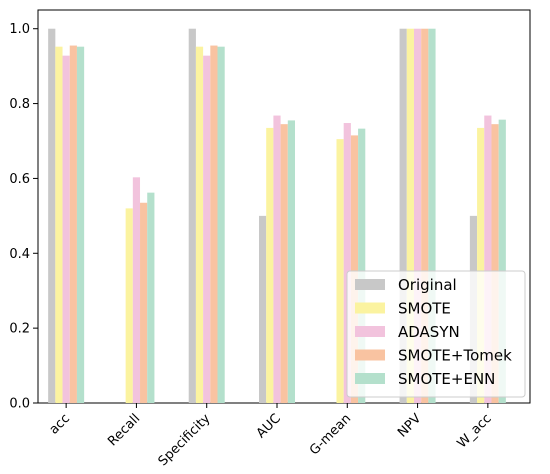 Image resolution: width=550 pixels, height=474 pixels. Describe the element at coordinates (330, 434) in the screenshot. I see `x-tick-label-g-mean: G-mean` at that location.